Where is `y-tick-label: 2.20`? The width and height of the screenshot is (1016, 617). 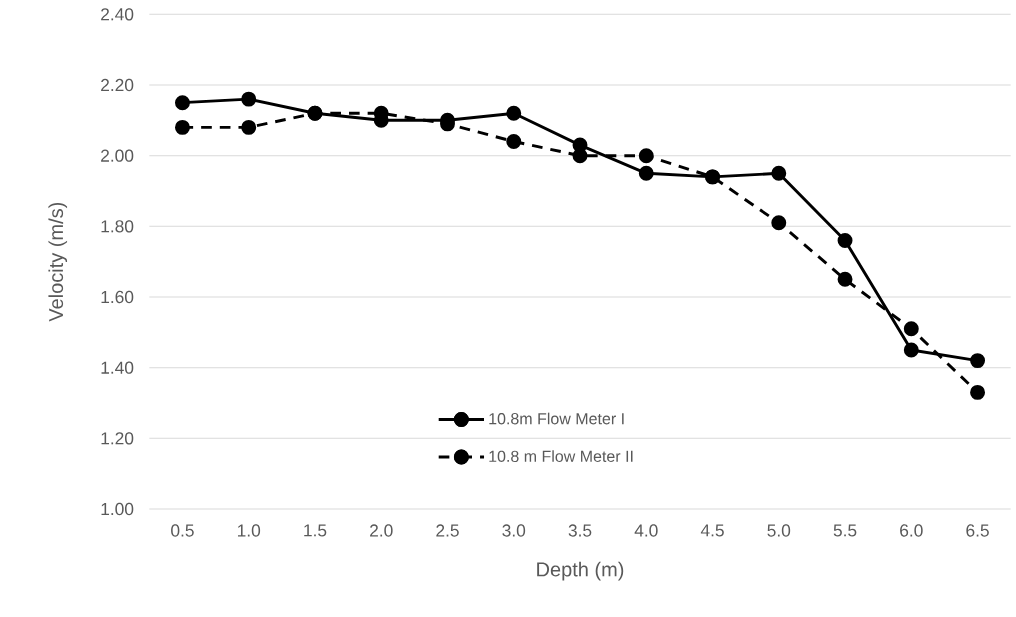 y-tick-label: 2.20 is located at coordinates (117, 85).